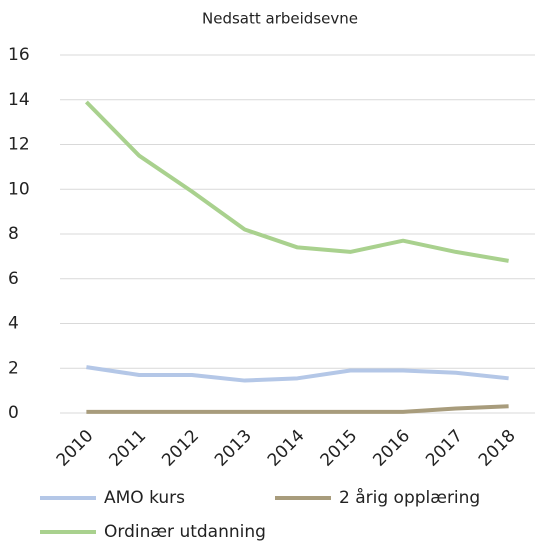  What do you see at coordinates (339, 448) in the screenshot?
I see `x-tick-label: 2015` at bounding box center [339, 448].